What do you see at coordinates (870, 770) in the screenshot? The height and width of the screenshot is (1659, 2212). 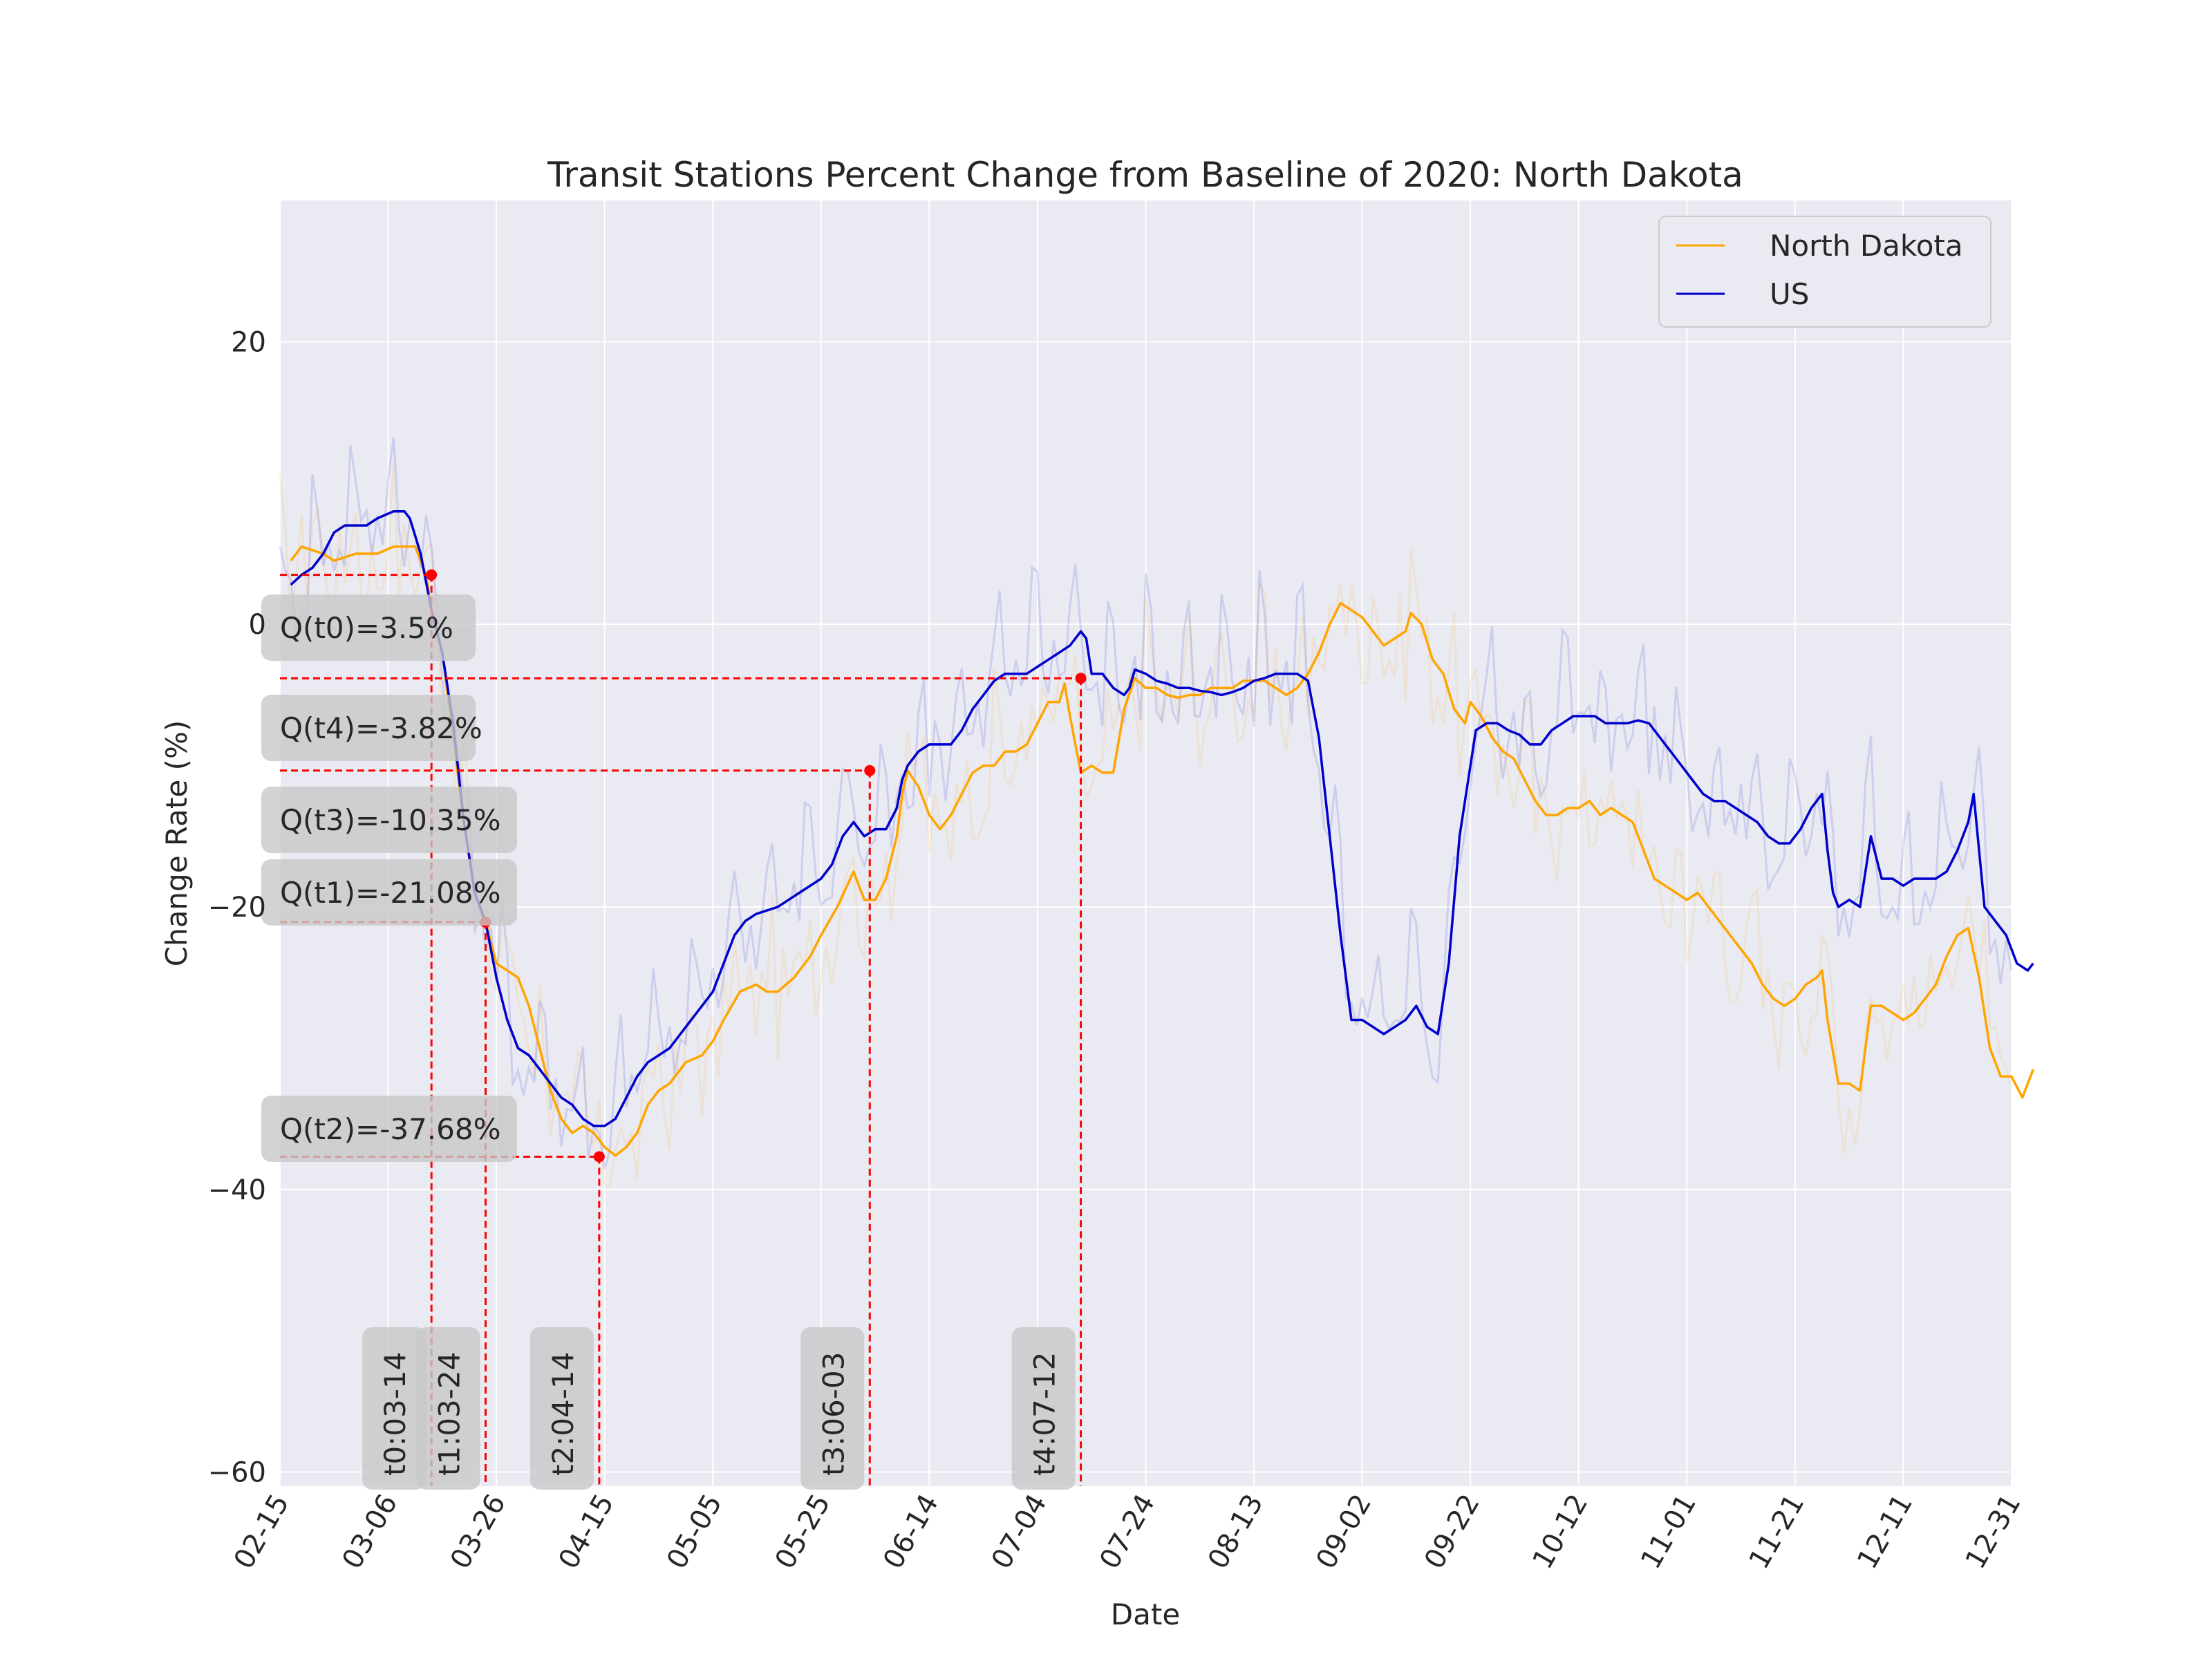 I see `marker-t3` at bounding box center [870, 770].